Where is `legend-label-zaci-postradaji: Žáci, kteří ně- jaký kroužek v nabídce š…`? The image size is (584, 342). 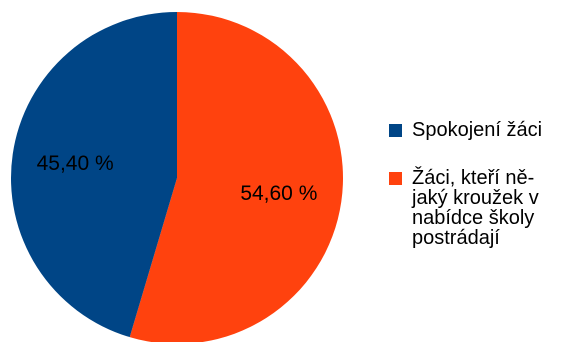
legend-label-zaci-postradaji: Žáci, kteří ně- jaký kroužek v nabídce š… is located at coordinates (475, 208).